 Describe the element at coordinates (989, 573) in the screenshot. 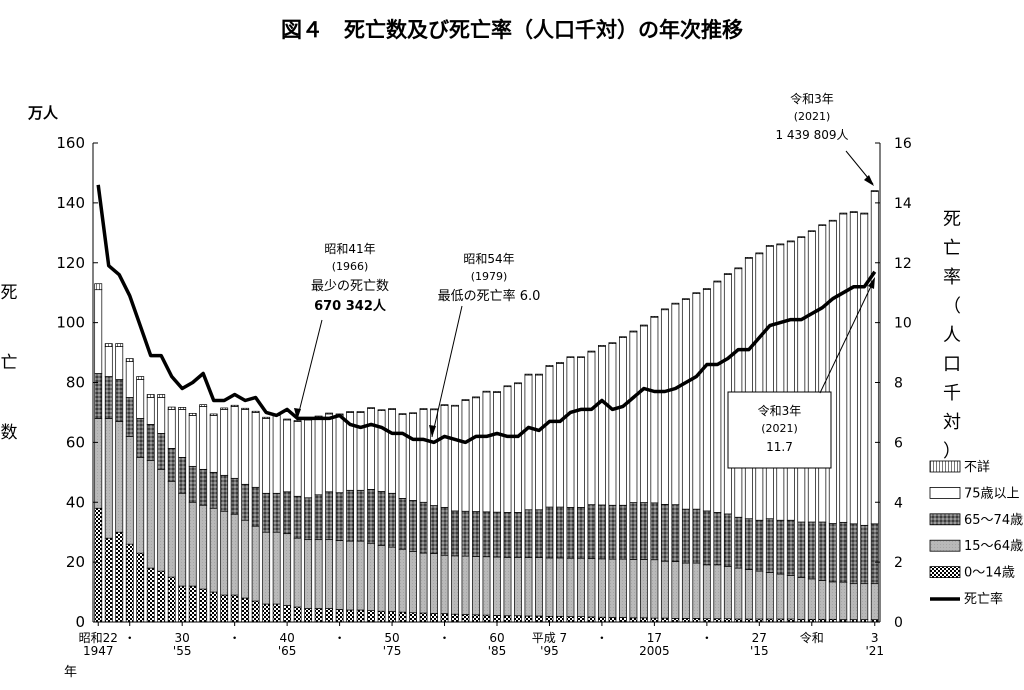

I see `legend-label-4: 0～14歳` at that location.